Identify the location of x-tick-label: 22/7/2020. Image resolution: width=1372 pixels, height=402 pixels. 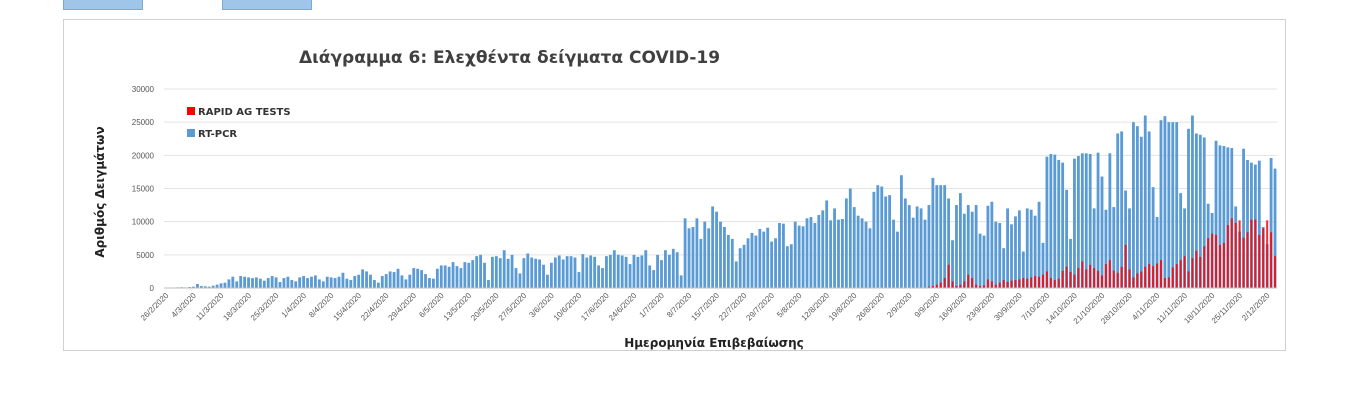
(733, 307).